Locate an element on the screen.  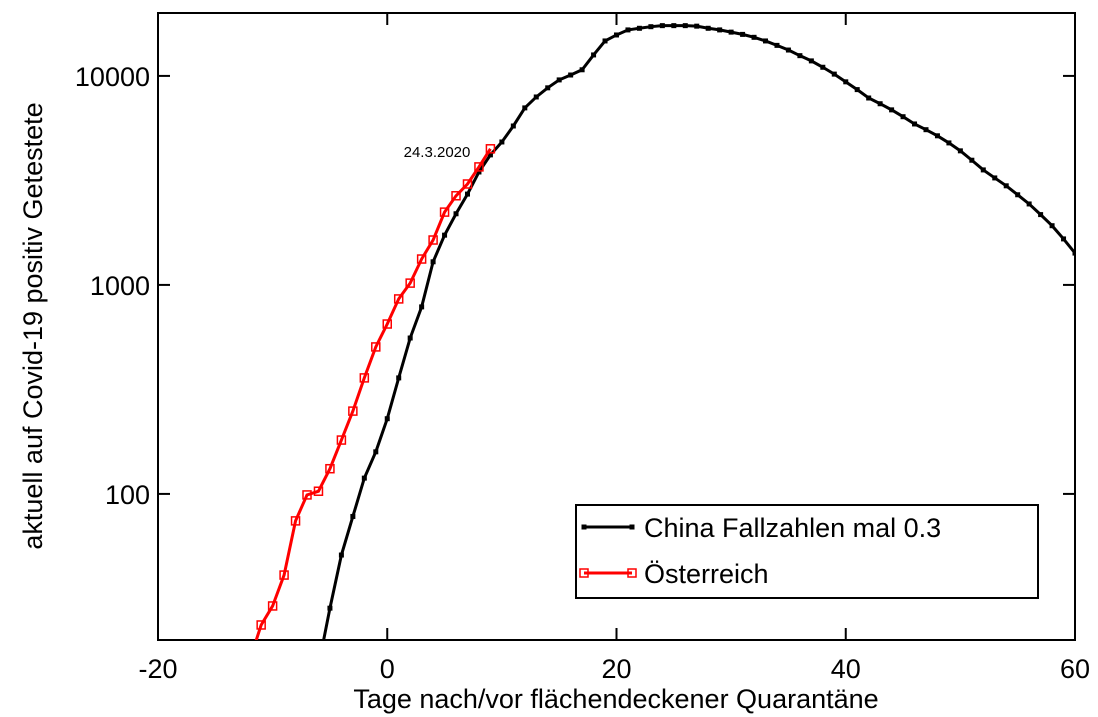
series-line is located at coordinates (373, 393).